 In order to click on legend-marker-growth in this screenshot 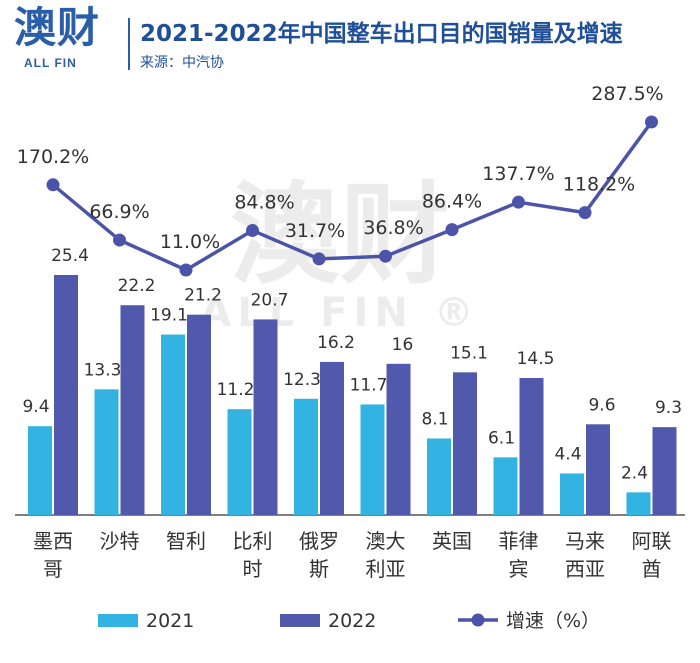, I will do `click(478, 620)`.